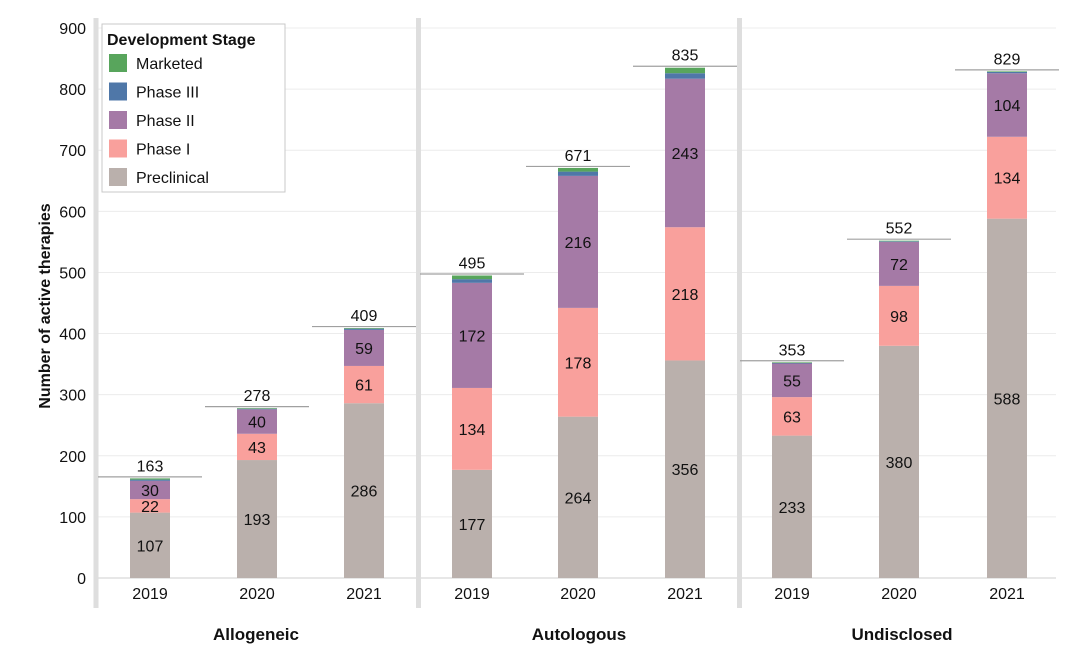 The width and height of the screenshot is (1080, 652). Describe the element at coordinates (364, 492) in the screenshot. I see `segment-value-label: 286` at that location.